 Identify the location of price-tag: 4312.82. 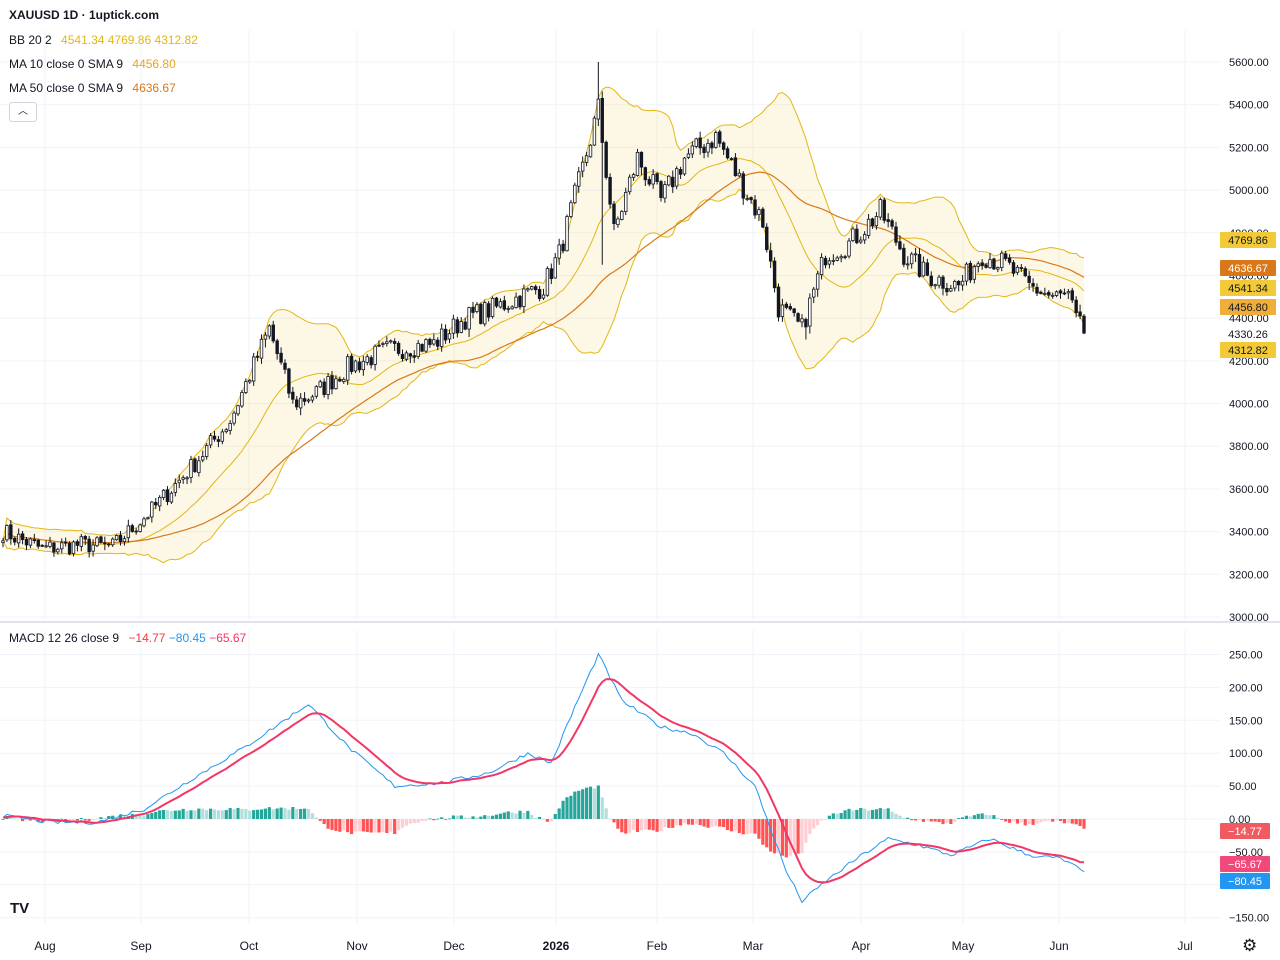
(1248, 350).